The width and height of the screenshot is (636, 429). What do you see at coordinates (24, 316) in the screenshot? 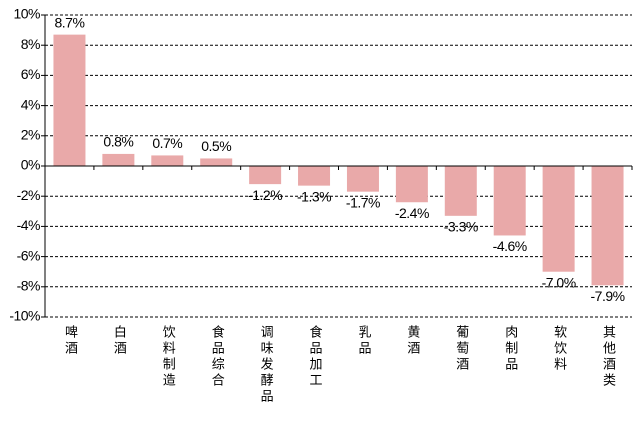
I see `y-tick-label: -10%` at bounding box center [24, 316].